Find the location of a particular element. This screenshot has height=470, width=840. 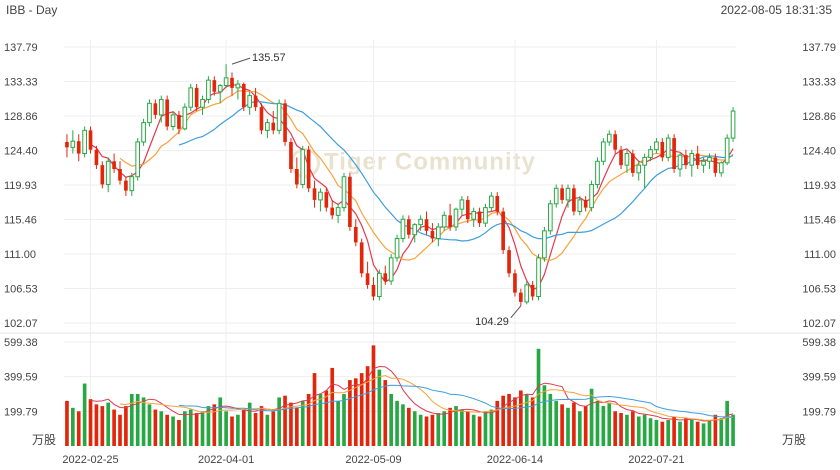

volume-unit-label-left: 万股 is located at coordinates (44, 440).